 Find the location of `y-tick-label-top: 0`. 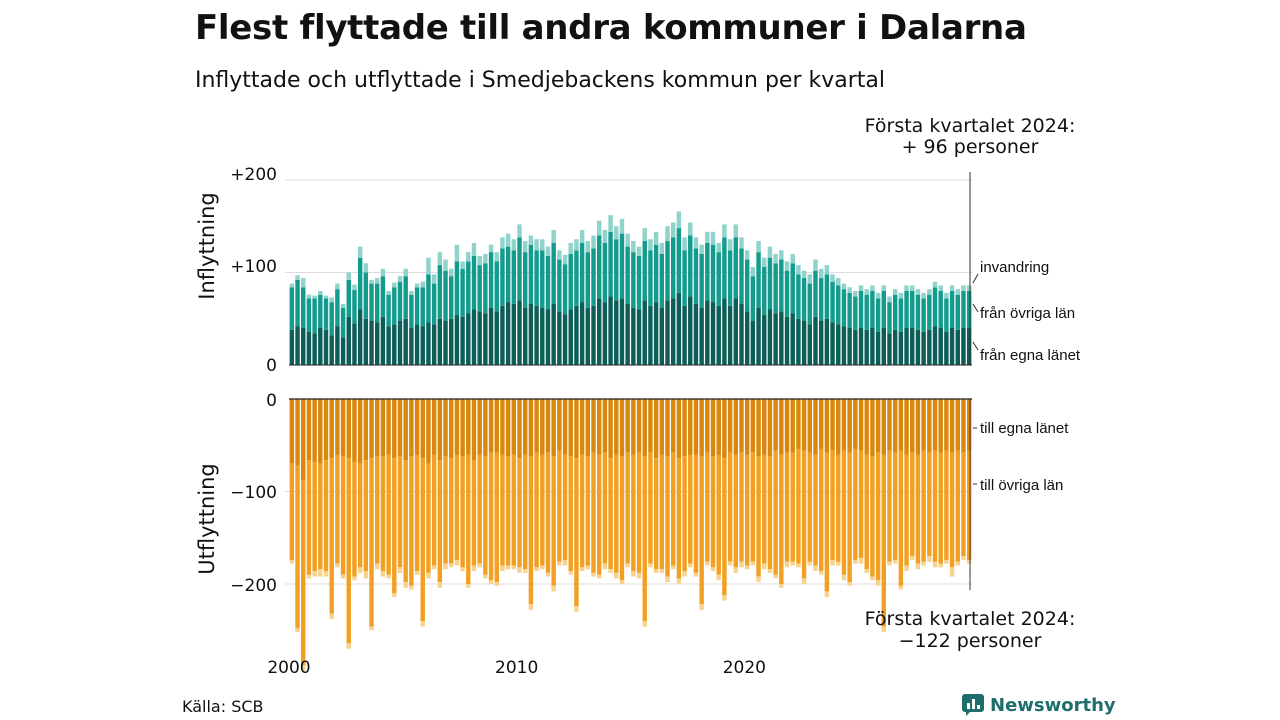

y-tick-label-top: 0 is located at coordinates (271, 366).